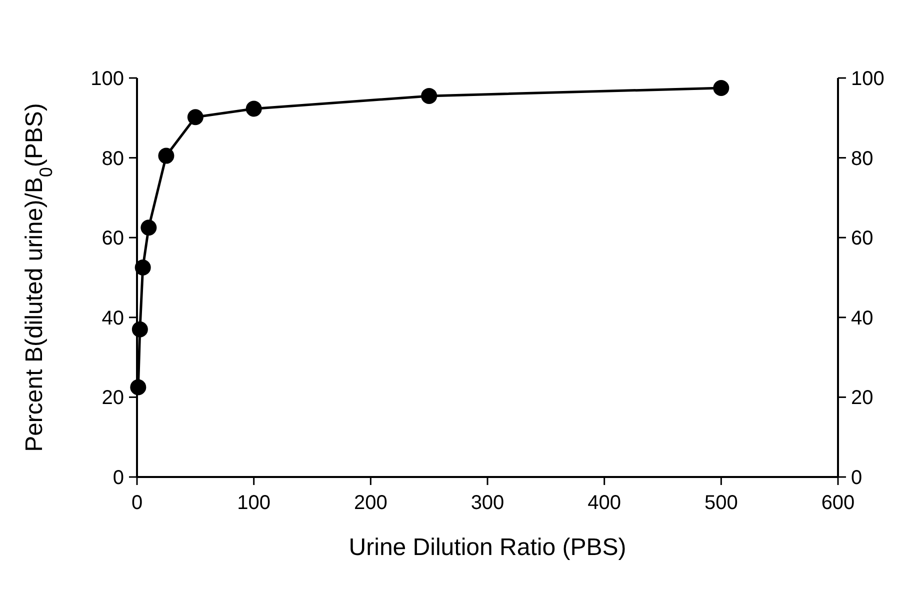 The height and width of the screenshot is (600, 899). Describe the element at coordinates (118, 478) in the screenshot. I see `y-tick-label: 0` at that location.